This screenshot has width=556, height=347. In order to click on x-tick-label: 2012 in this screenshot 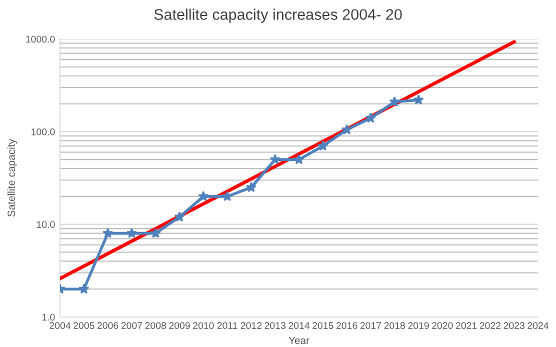, I will do `click(251, 325)`.